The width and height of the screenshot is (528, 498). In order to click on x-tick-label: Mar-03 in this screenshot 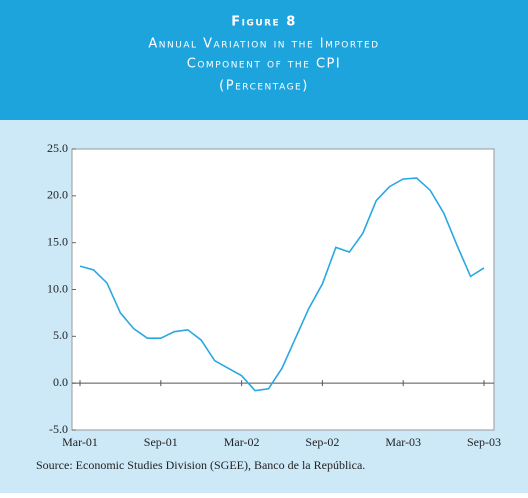, I will do `click(403, 442)`.